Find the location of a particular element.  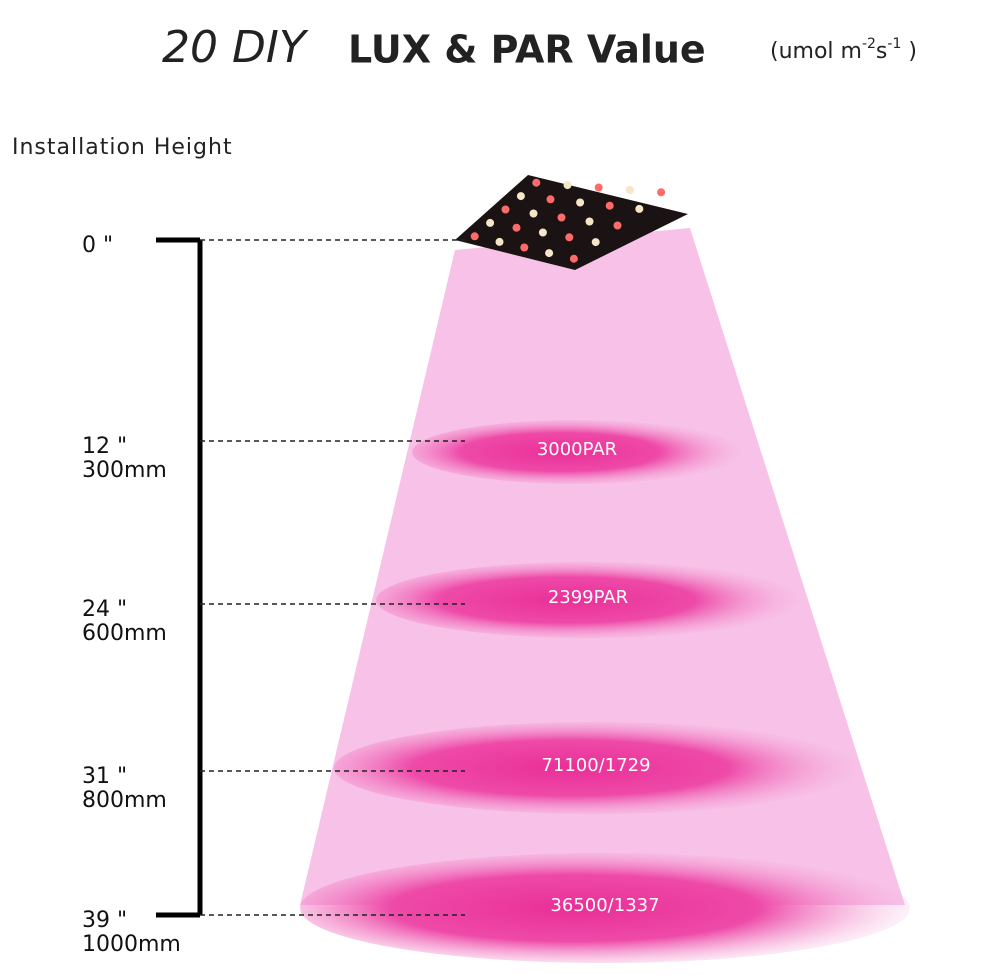

metric-label: 300mm is located at coordinates (124, 470).